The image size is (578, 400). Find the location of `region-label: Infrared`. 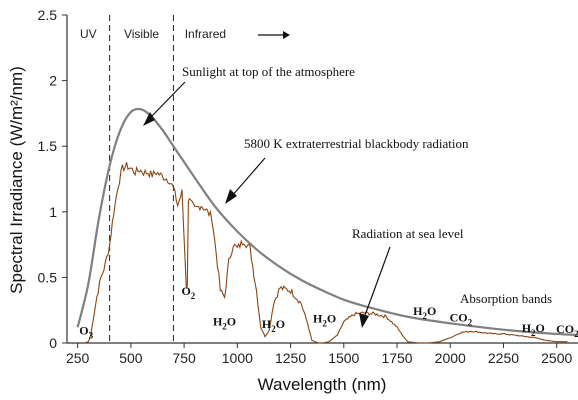

region-label: Infrared is located at coordinates (205, 34).